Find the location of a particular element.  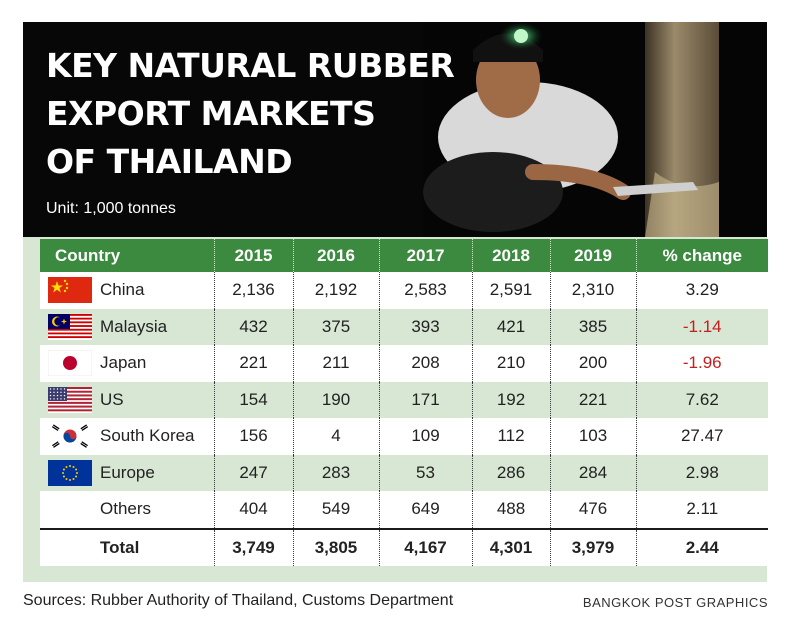

value-cell: 156 is located at coordinates (253, 436).